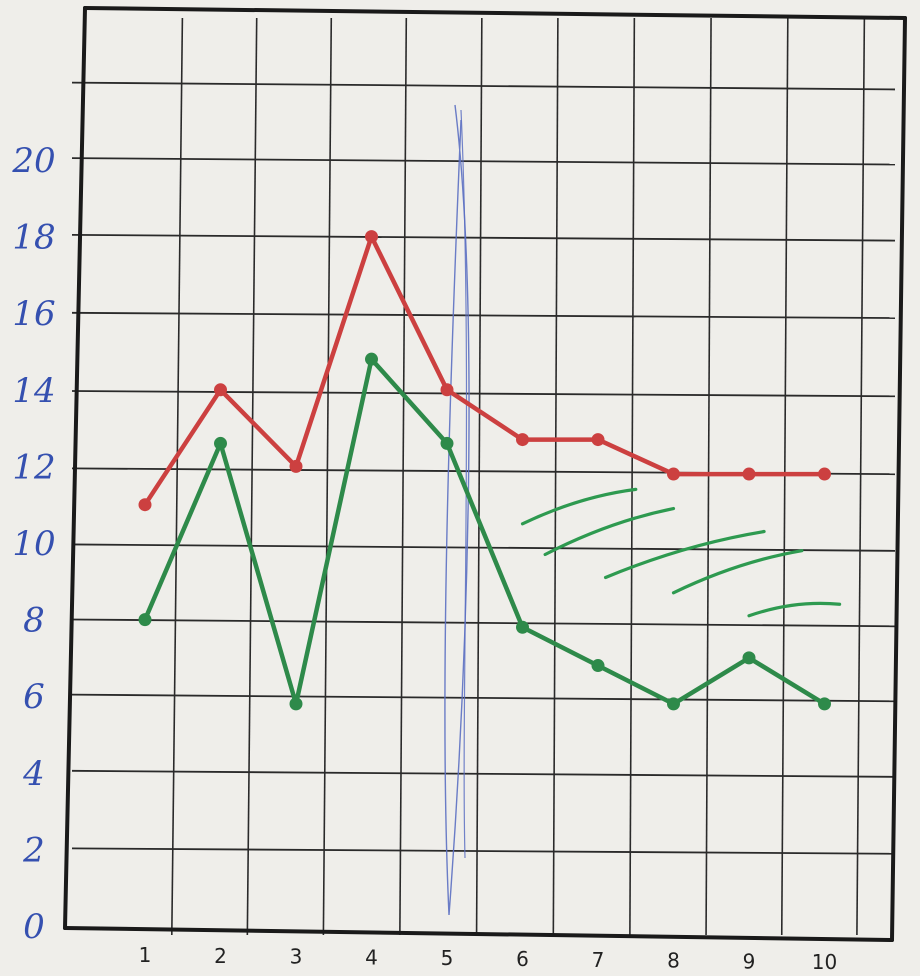  Describe the element at coordinates (371, 957) in the screenshot. I see `x-tick-label: 4` at that location.